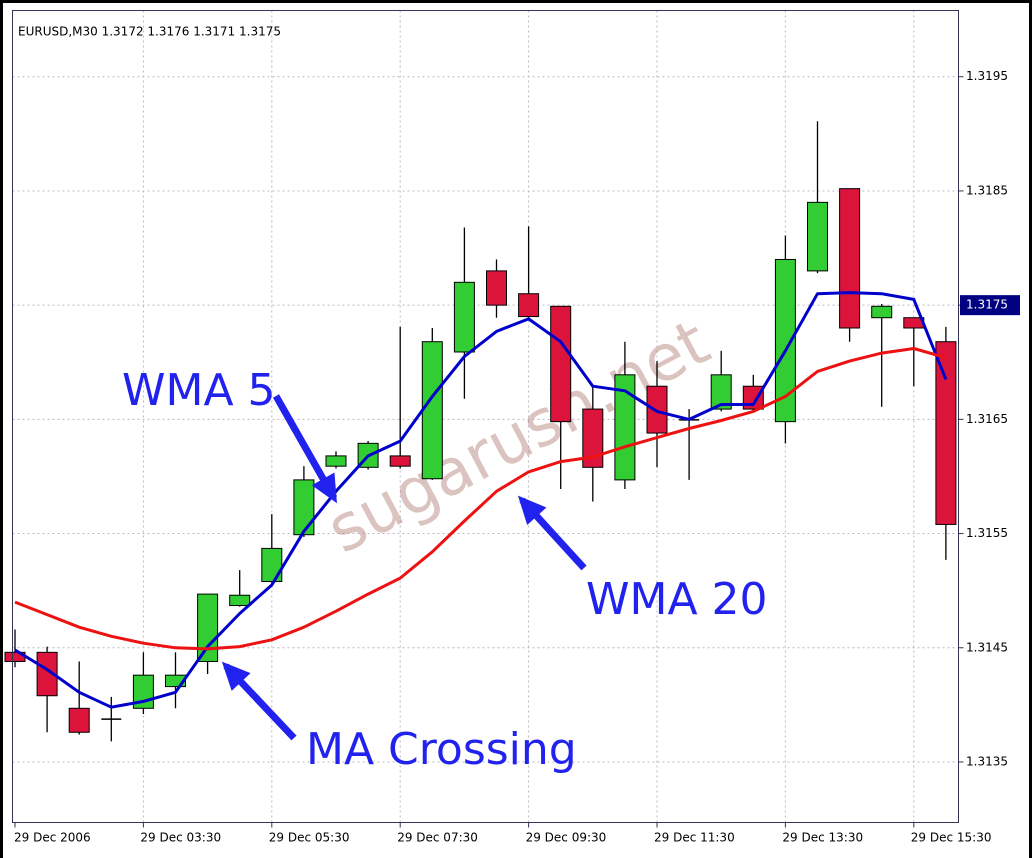  I want to click on y-tick-label: 1.3165, so click(987, 419).